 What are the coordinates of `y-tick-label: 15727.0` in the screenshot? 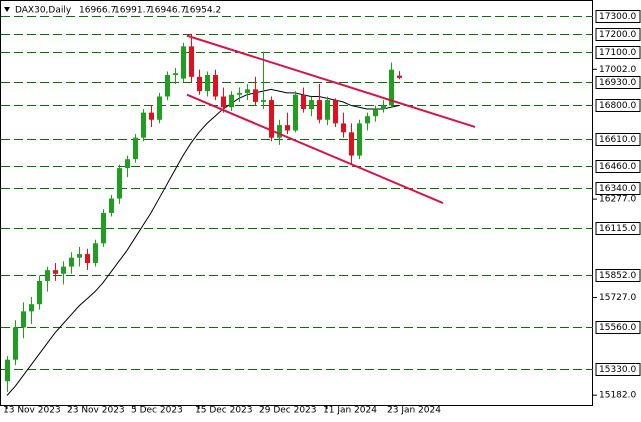 It's located at (617, 298).